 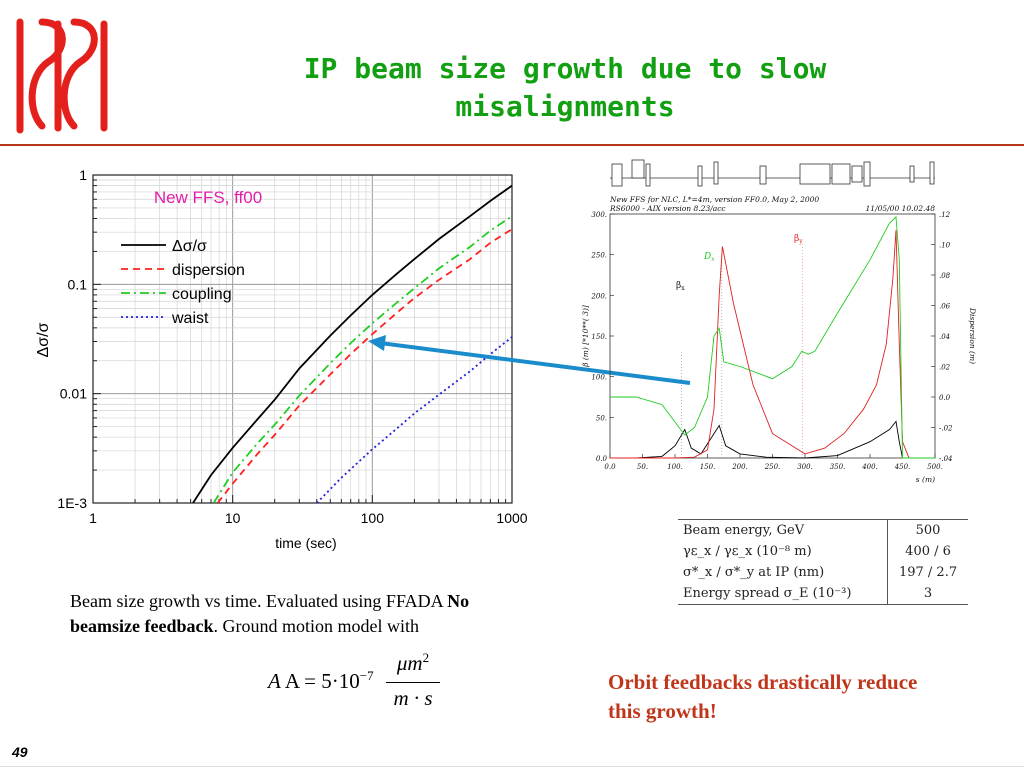 I want to click on caption-emphasis: No beamsize feedback, so click(x=270, y=613).